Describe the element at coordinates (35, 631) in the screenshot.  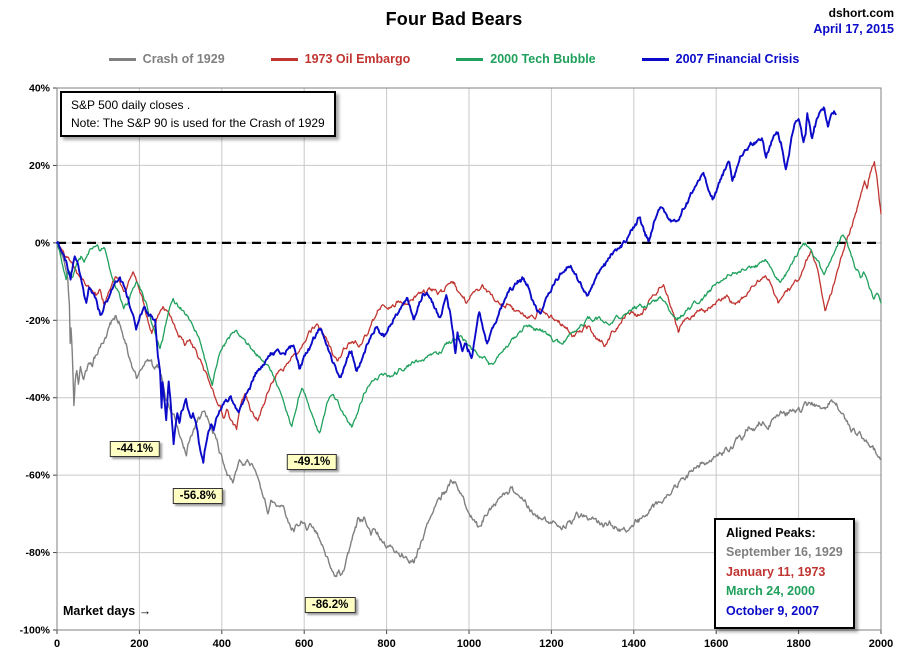
I see `y-tick-label: -100%` at that location.